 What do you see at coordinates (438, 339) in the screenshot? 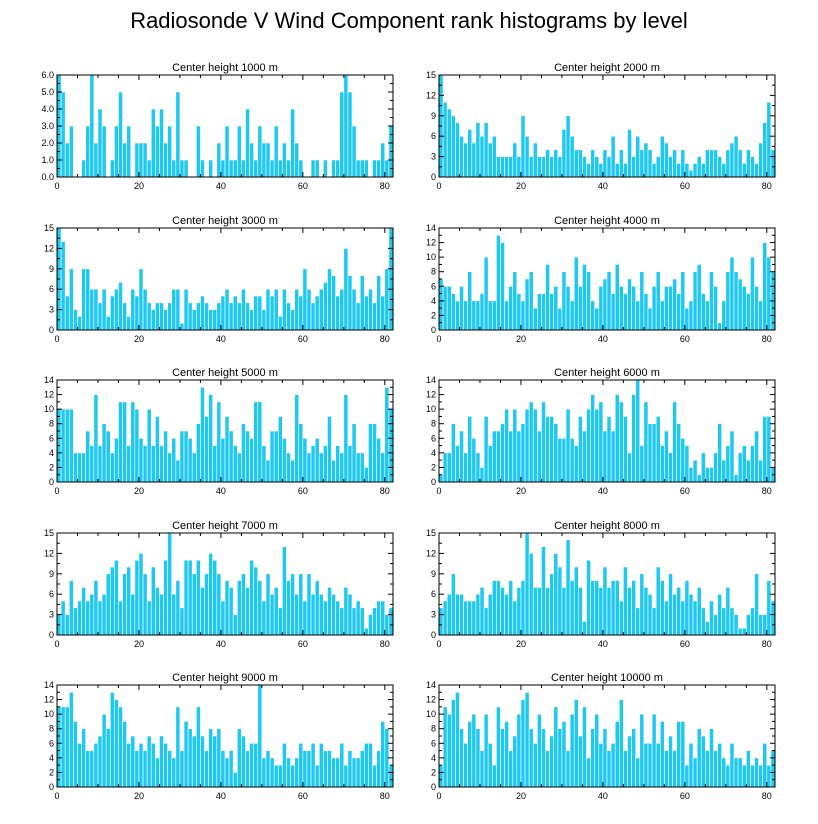
I see `x-tick-label: 0` at bounding box center [438, 339].